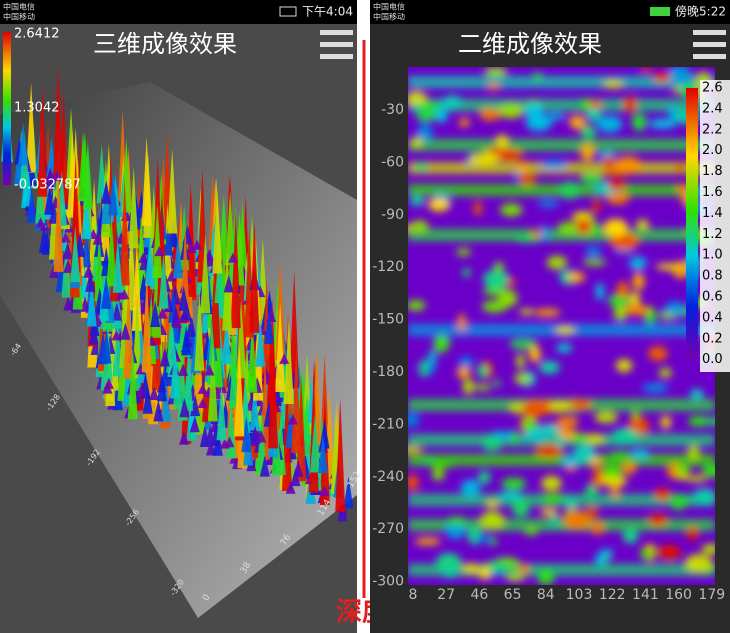  What do you see at coordinates (47, 185) in the screenshot?
I see `colorbar-label: -0.032787` at bounding box center [47, 185].